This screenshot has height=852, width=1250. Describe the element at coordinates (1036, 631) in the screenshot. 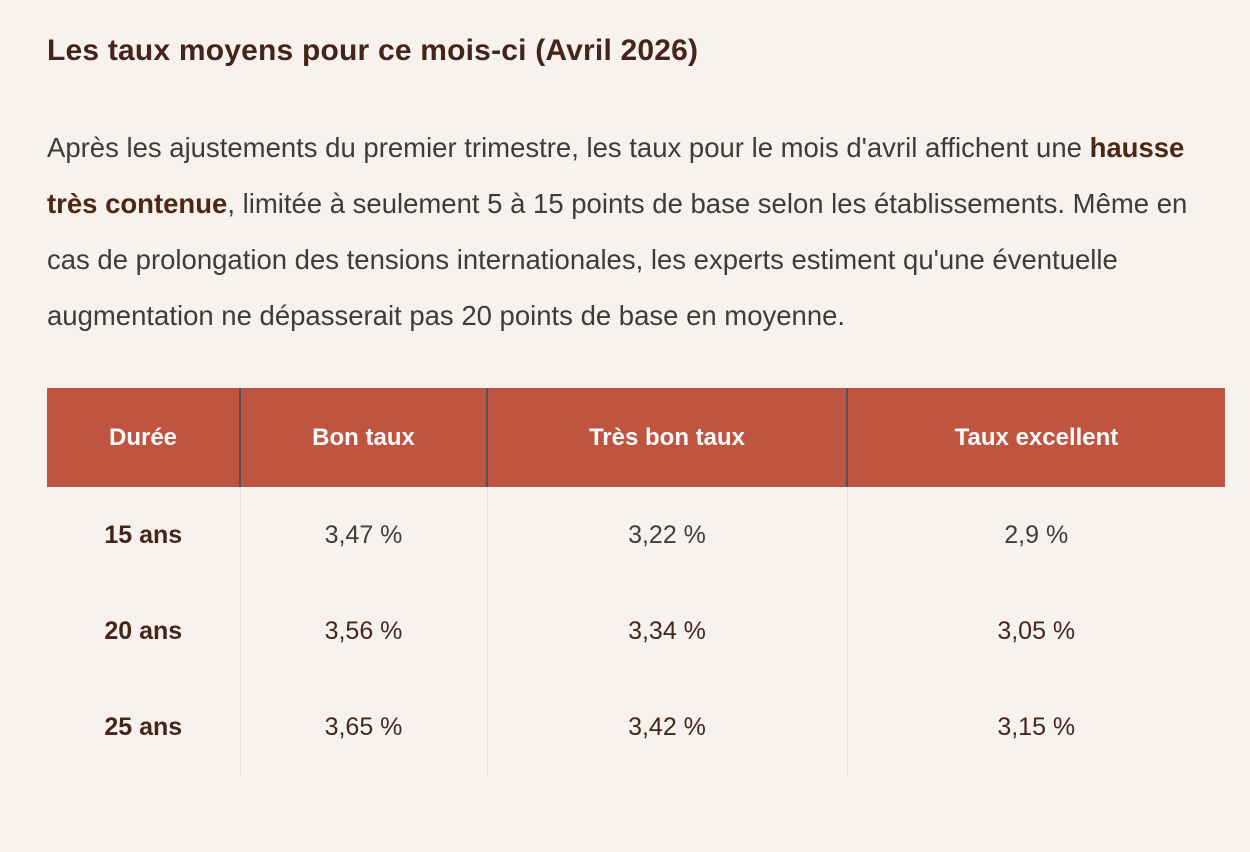

I see `rate-cell: 3,05 %` at that location.